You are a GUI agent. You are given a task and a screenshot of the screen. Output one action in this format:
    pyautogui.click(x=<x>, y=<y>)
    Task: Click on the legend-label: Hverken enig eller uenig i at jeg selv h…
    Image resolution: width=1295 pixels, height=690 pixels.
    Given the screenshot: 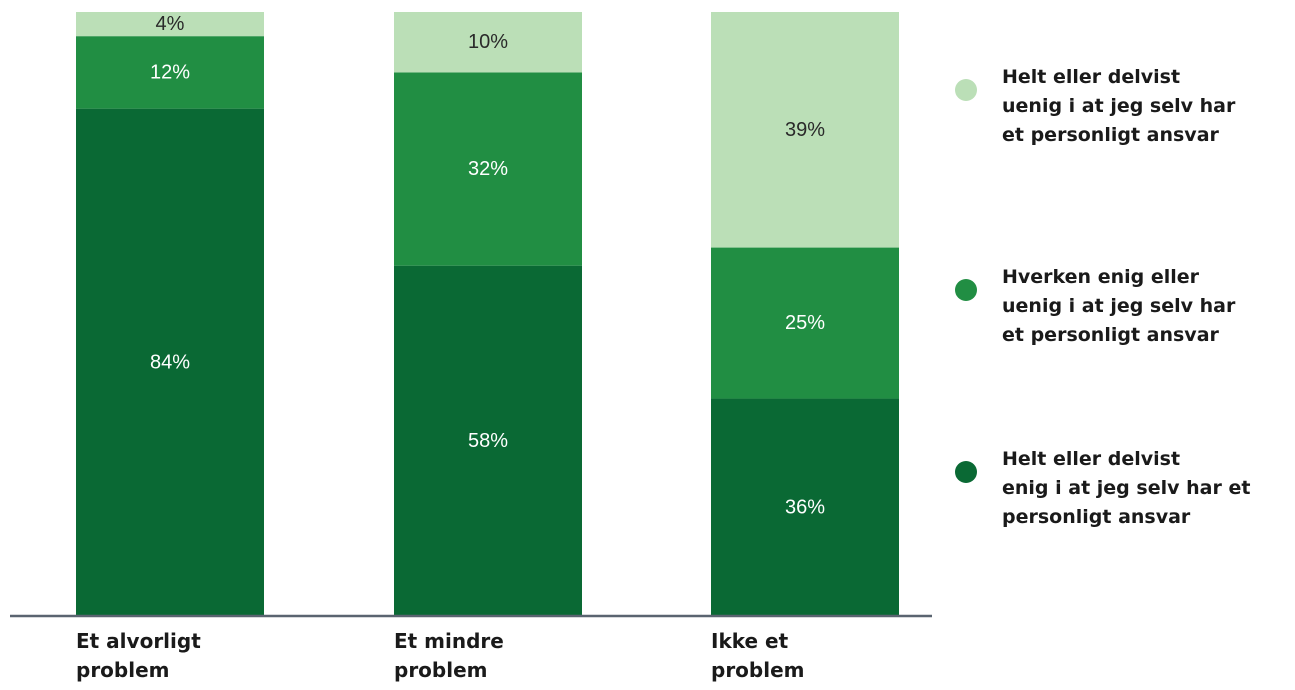 What is the action you would take?
    pyautogui.click(x=1119, y=306)
    